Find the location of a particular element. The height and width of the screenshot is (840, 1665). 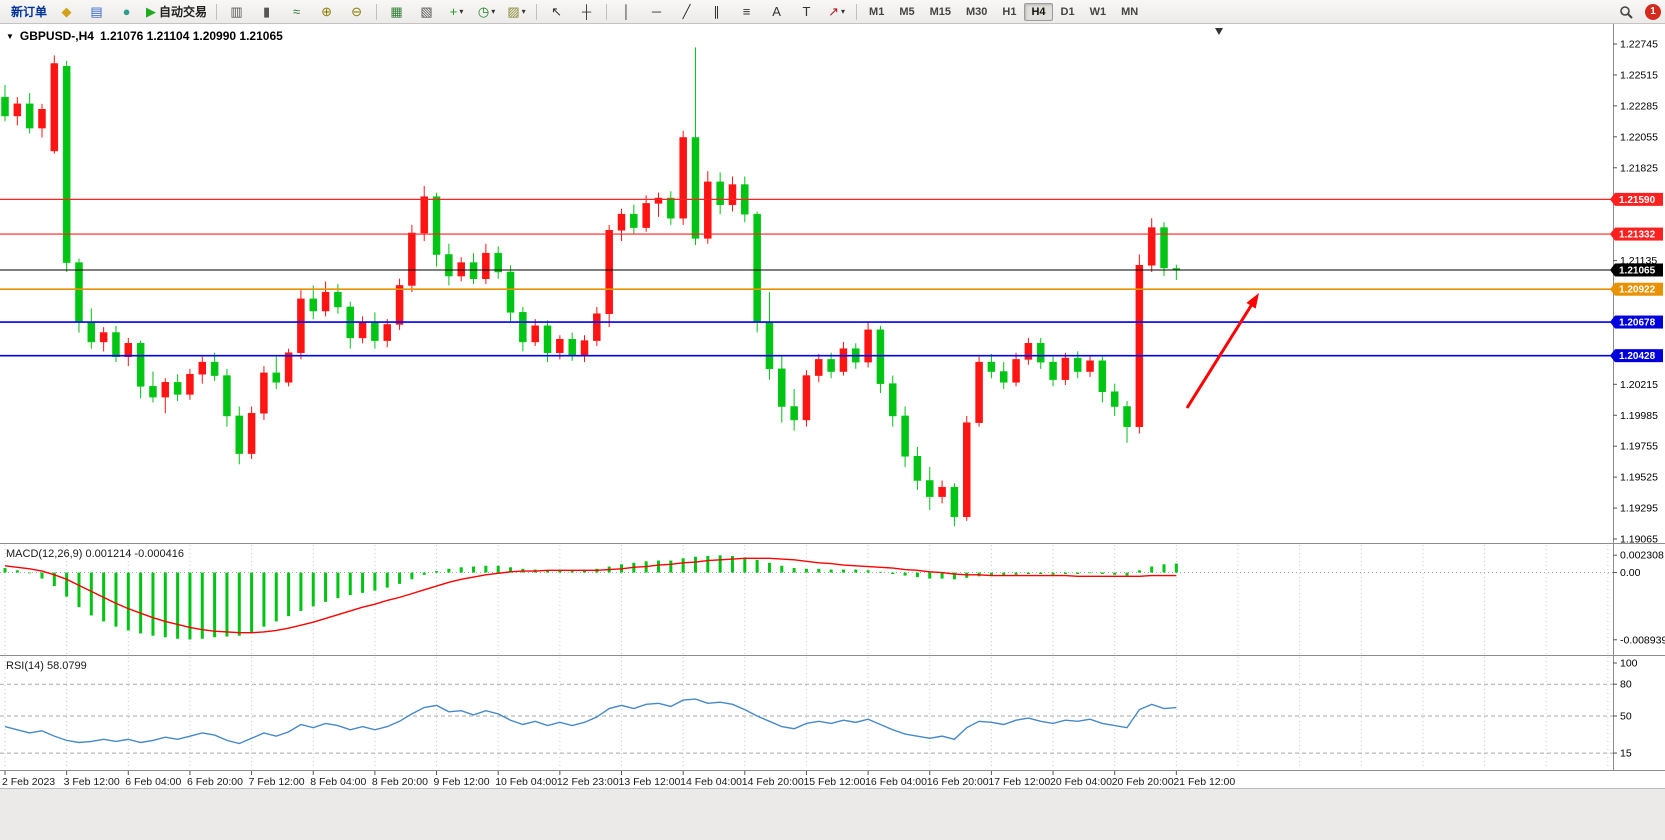

tf-m30: M30 is located at coordinates (977, 11).